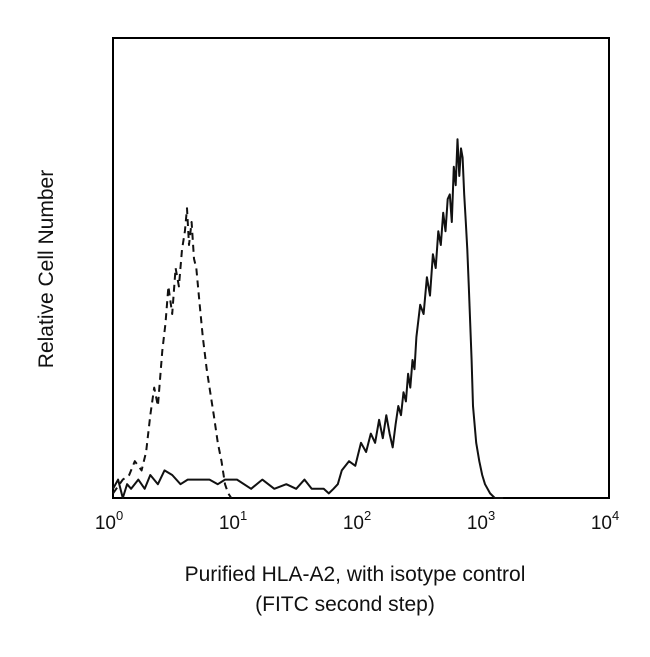  I want to click on x-tick-label: 10³, so click(481, 521).